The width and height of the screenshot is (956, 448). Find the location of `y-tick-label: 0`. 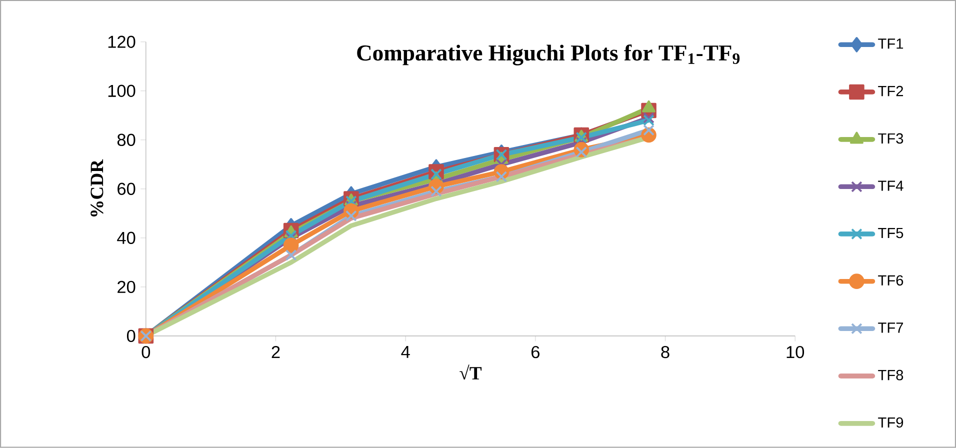

y-tick-label: 0 is located at coordinates (131, 336).